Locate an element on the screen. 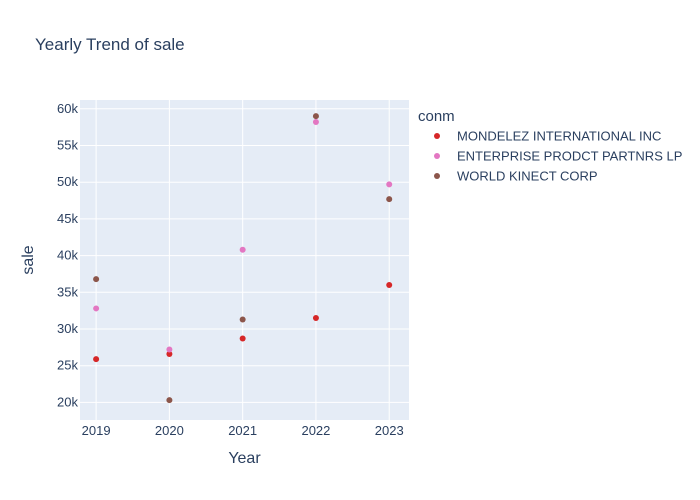  x-axis-ticks: 2019 2020 2021 2022 2023 is located at coordinates (243, 430).